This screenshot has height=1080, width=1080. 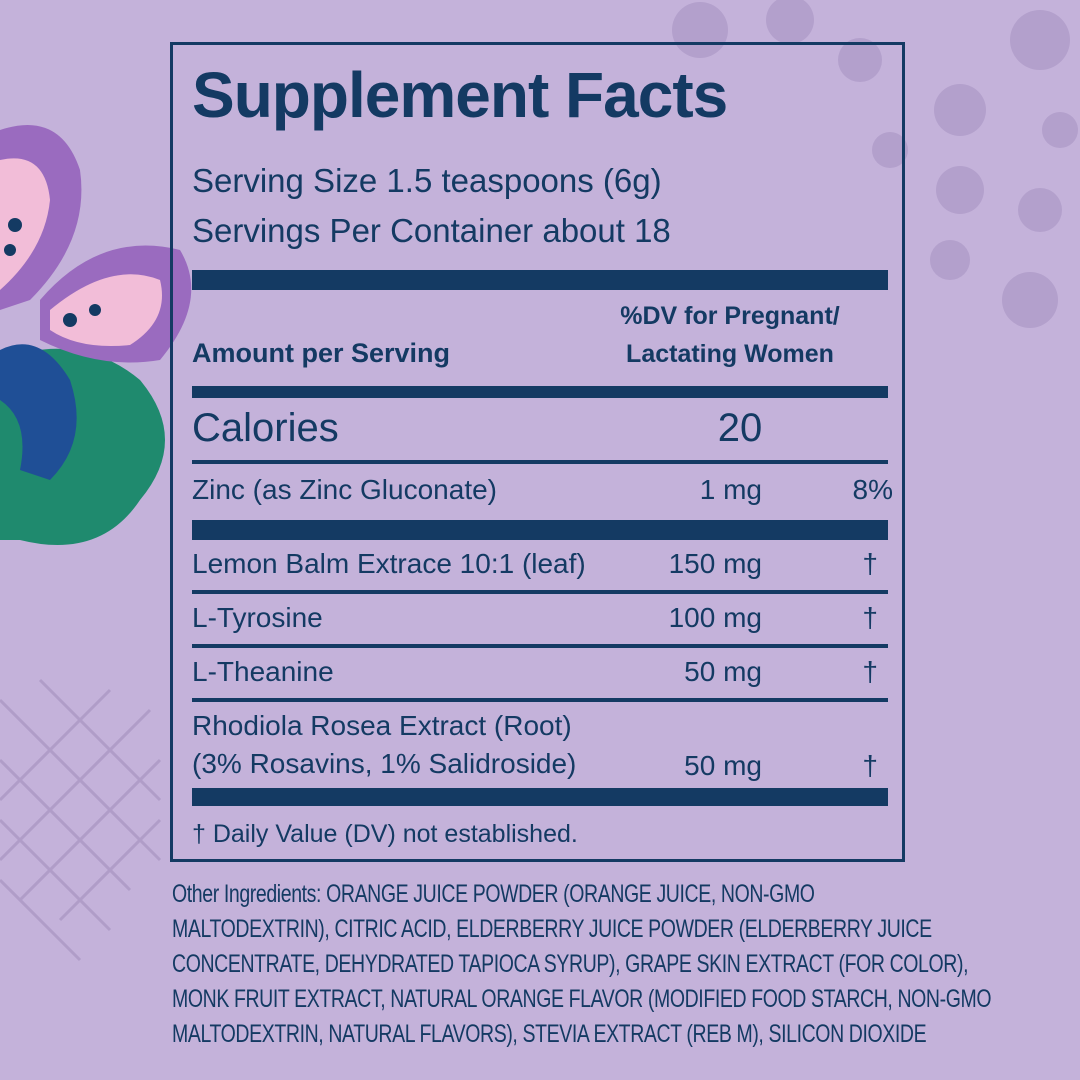 What do you see at coordinates (384, 763) in the screenshot?
I see `ingredient-name: (3% Rosavins, 1% Salidroside)` at bounding box center [384, 763].